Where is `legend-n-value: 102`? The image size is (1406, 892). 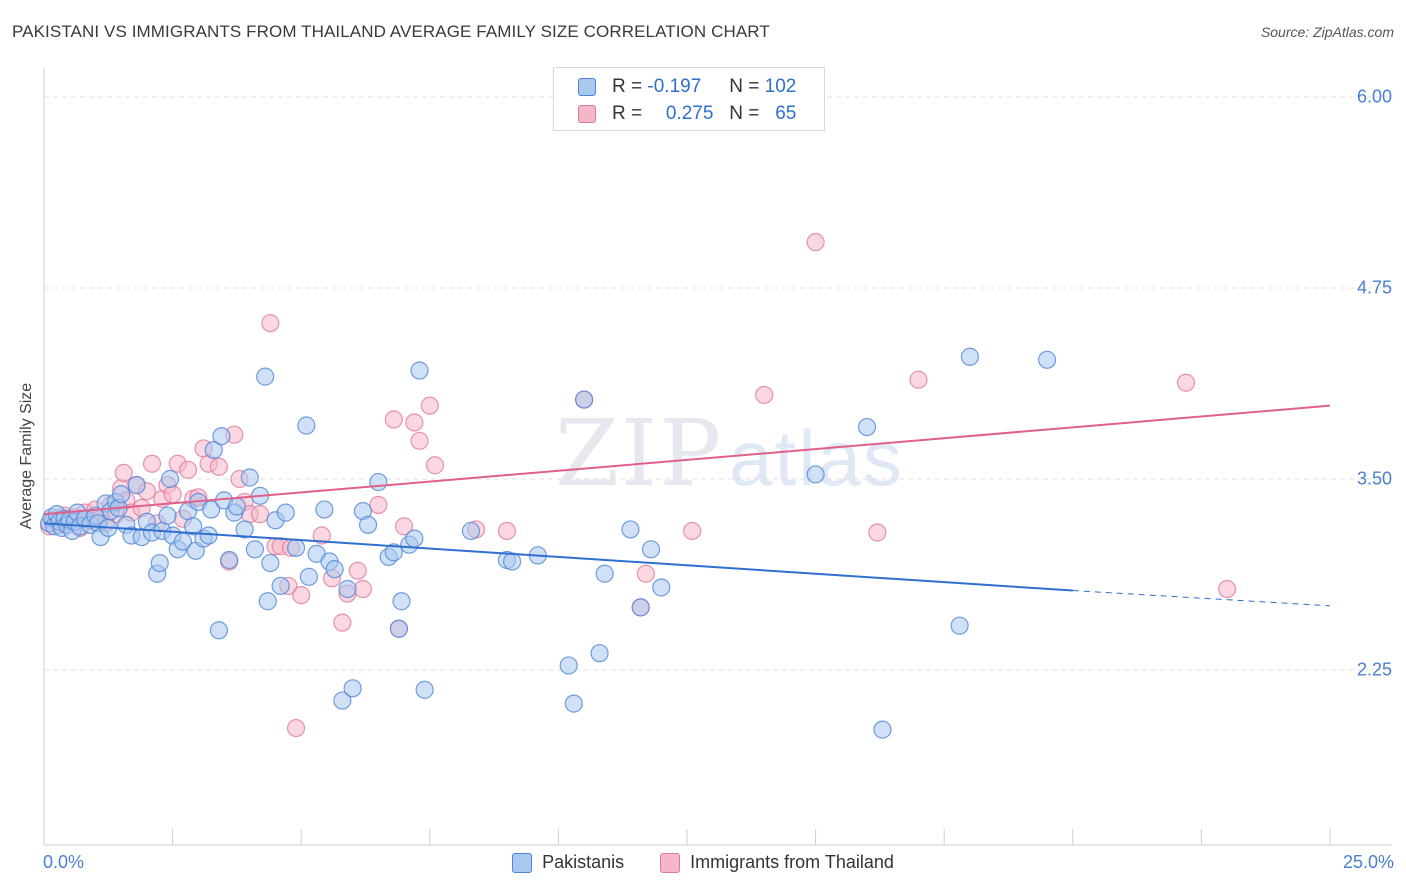
legend-n-value: 102 is located at coordinates (780, 86).